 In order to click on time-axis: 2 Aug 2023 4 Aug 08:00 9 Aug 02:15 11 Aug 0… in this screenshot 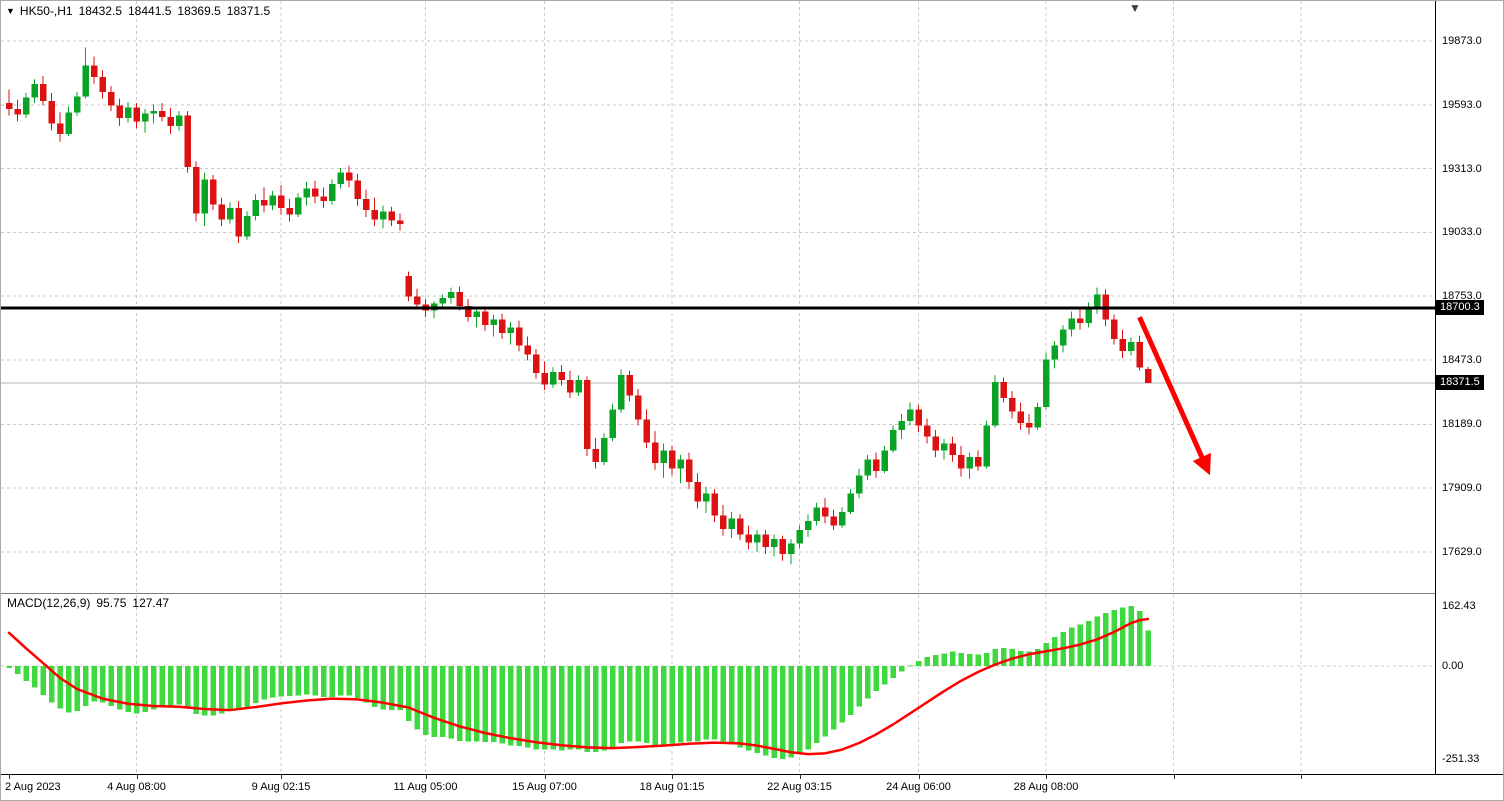, I will do `click(752, 787)`.